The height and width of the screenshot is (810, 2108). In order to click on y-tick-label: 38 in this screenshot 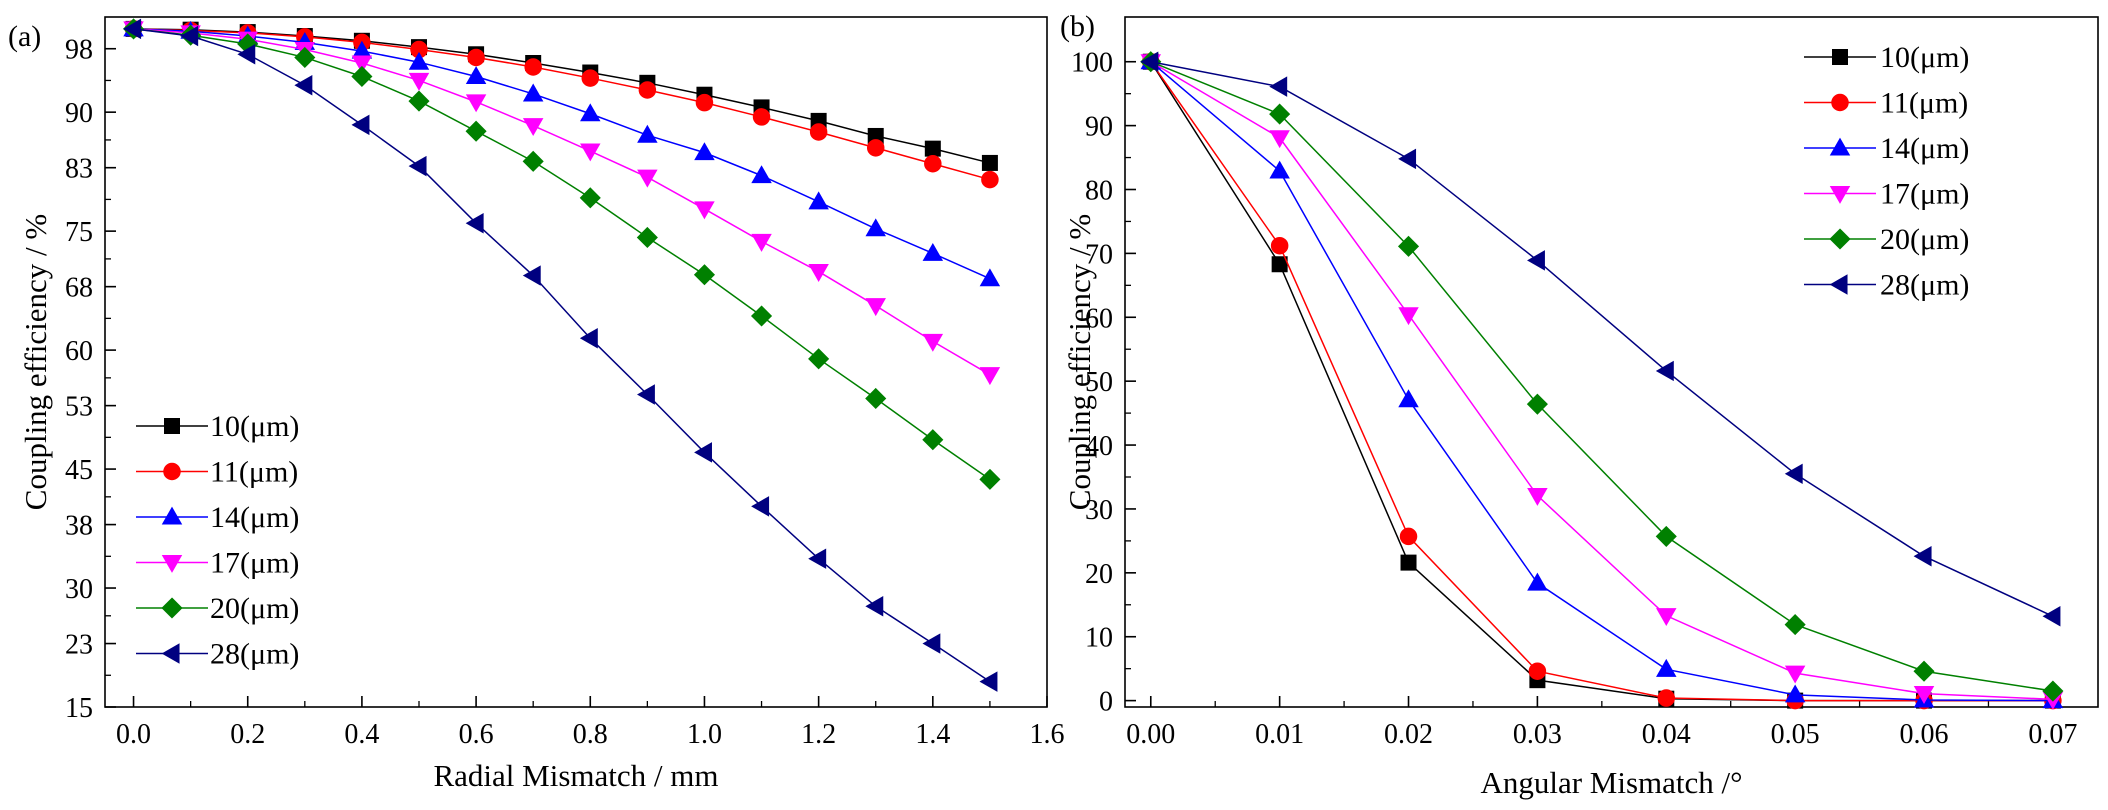, I will do `click(79, 526)`.